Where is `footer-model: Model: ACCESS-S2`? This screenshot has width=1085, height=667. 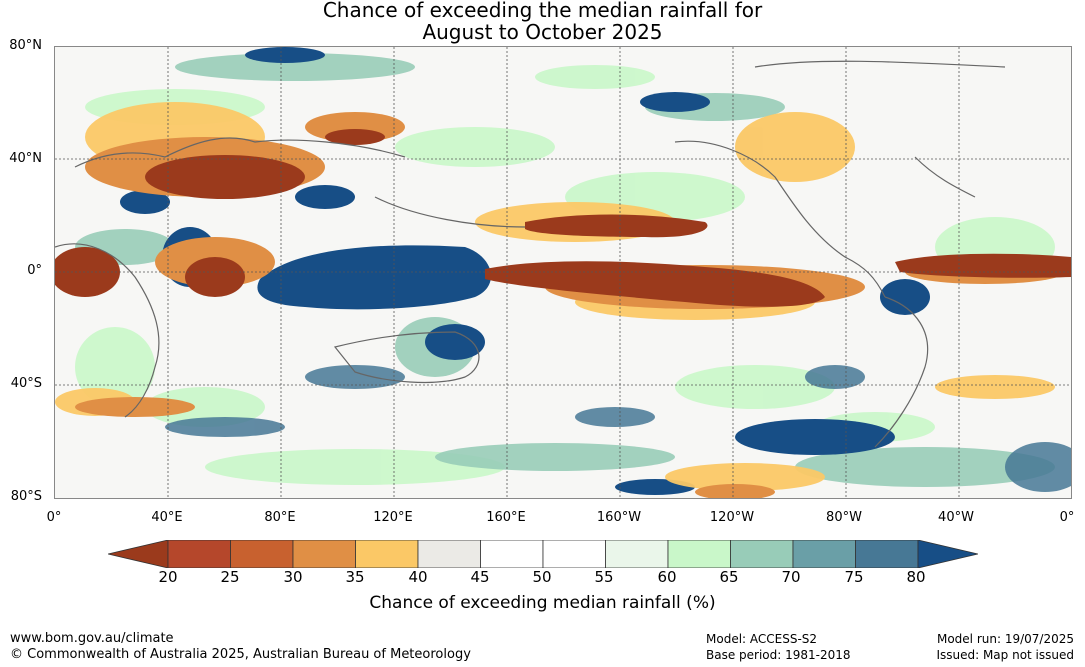
footer-model: Model: ACCESS-S2 is located at coordinates (762, 639).